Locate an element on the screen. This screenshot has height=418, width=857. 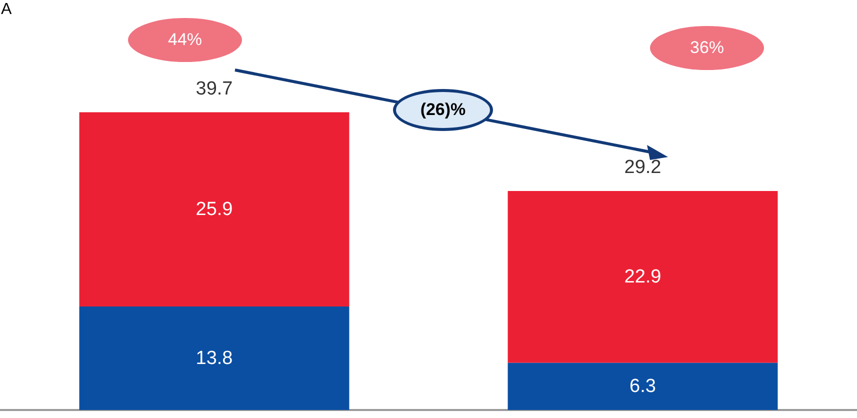
text: A is located at coordinates (6, 10).